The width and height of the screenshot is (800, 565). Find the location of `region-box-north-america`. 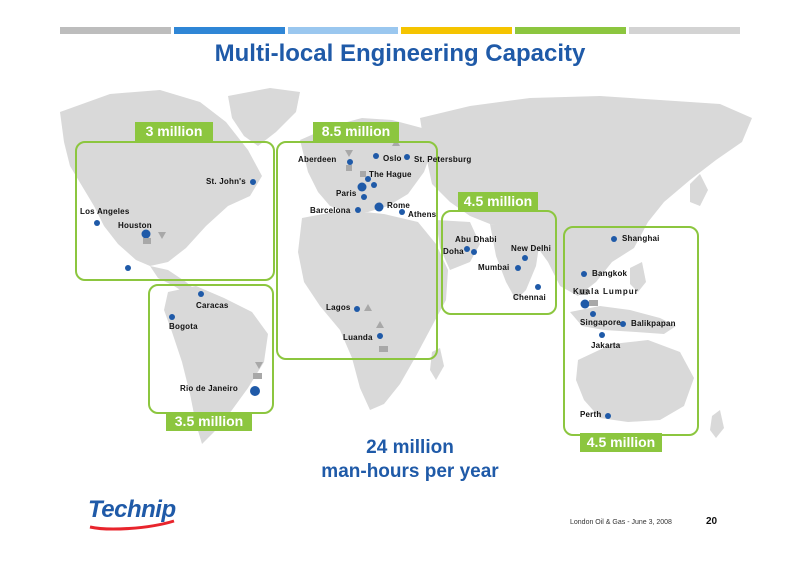

region-box-north-america is located at coordinates (175, 211).